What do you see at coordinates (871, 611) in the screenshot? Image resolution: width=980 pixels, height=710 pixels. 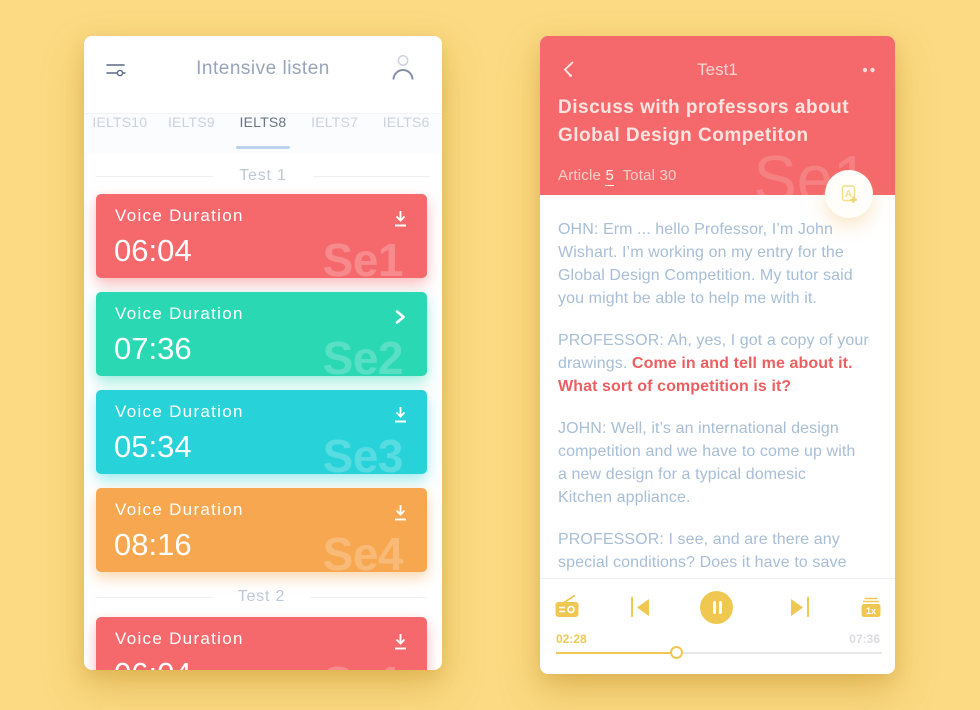 I see `svg-text: 1x` at bounding box center [871, 611].